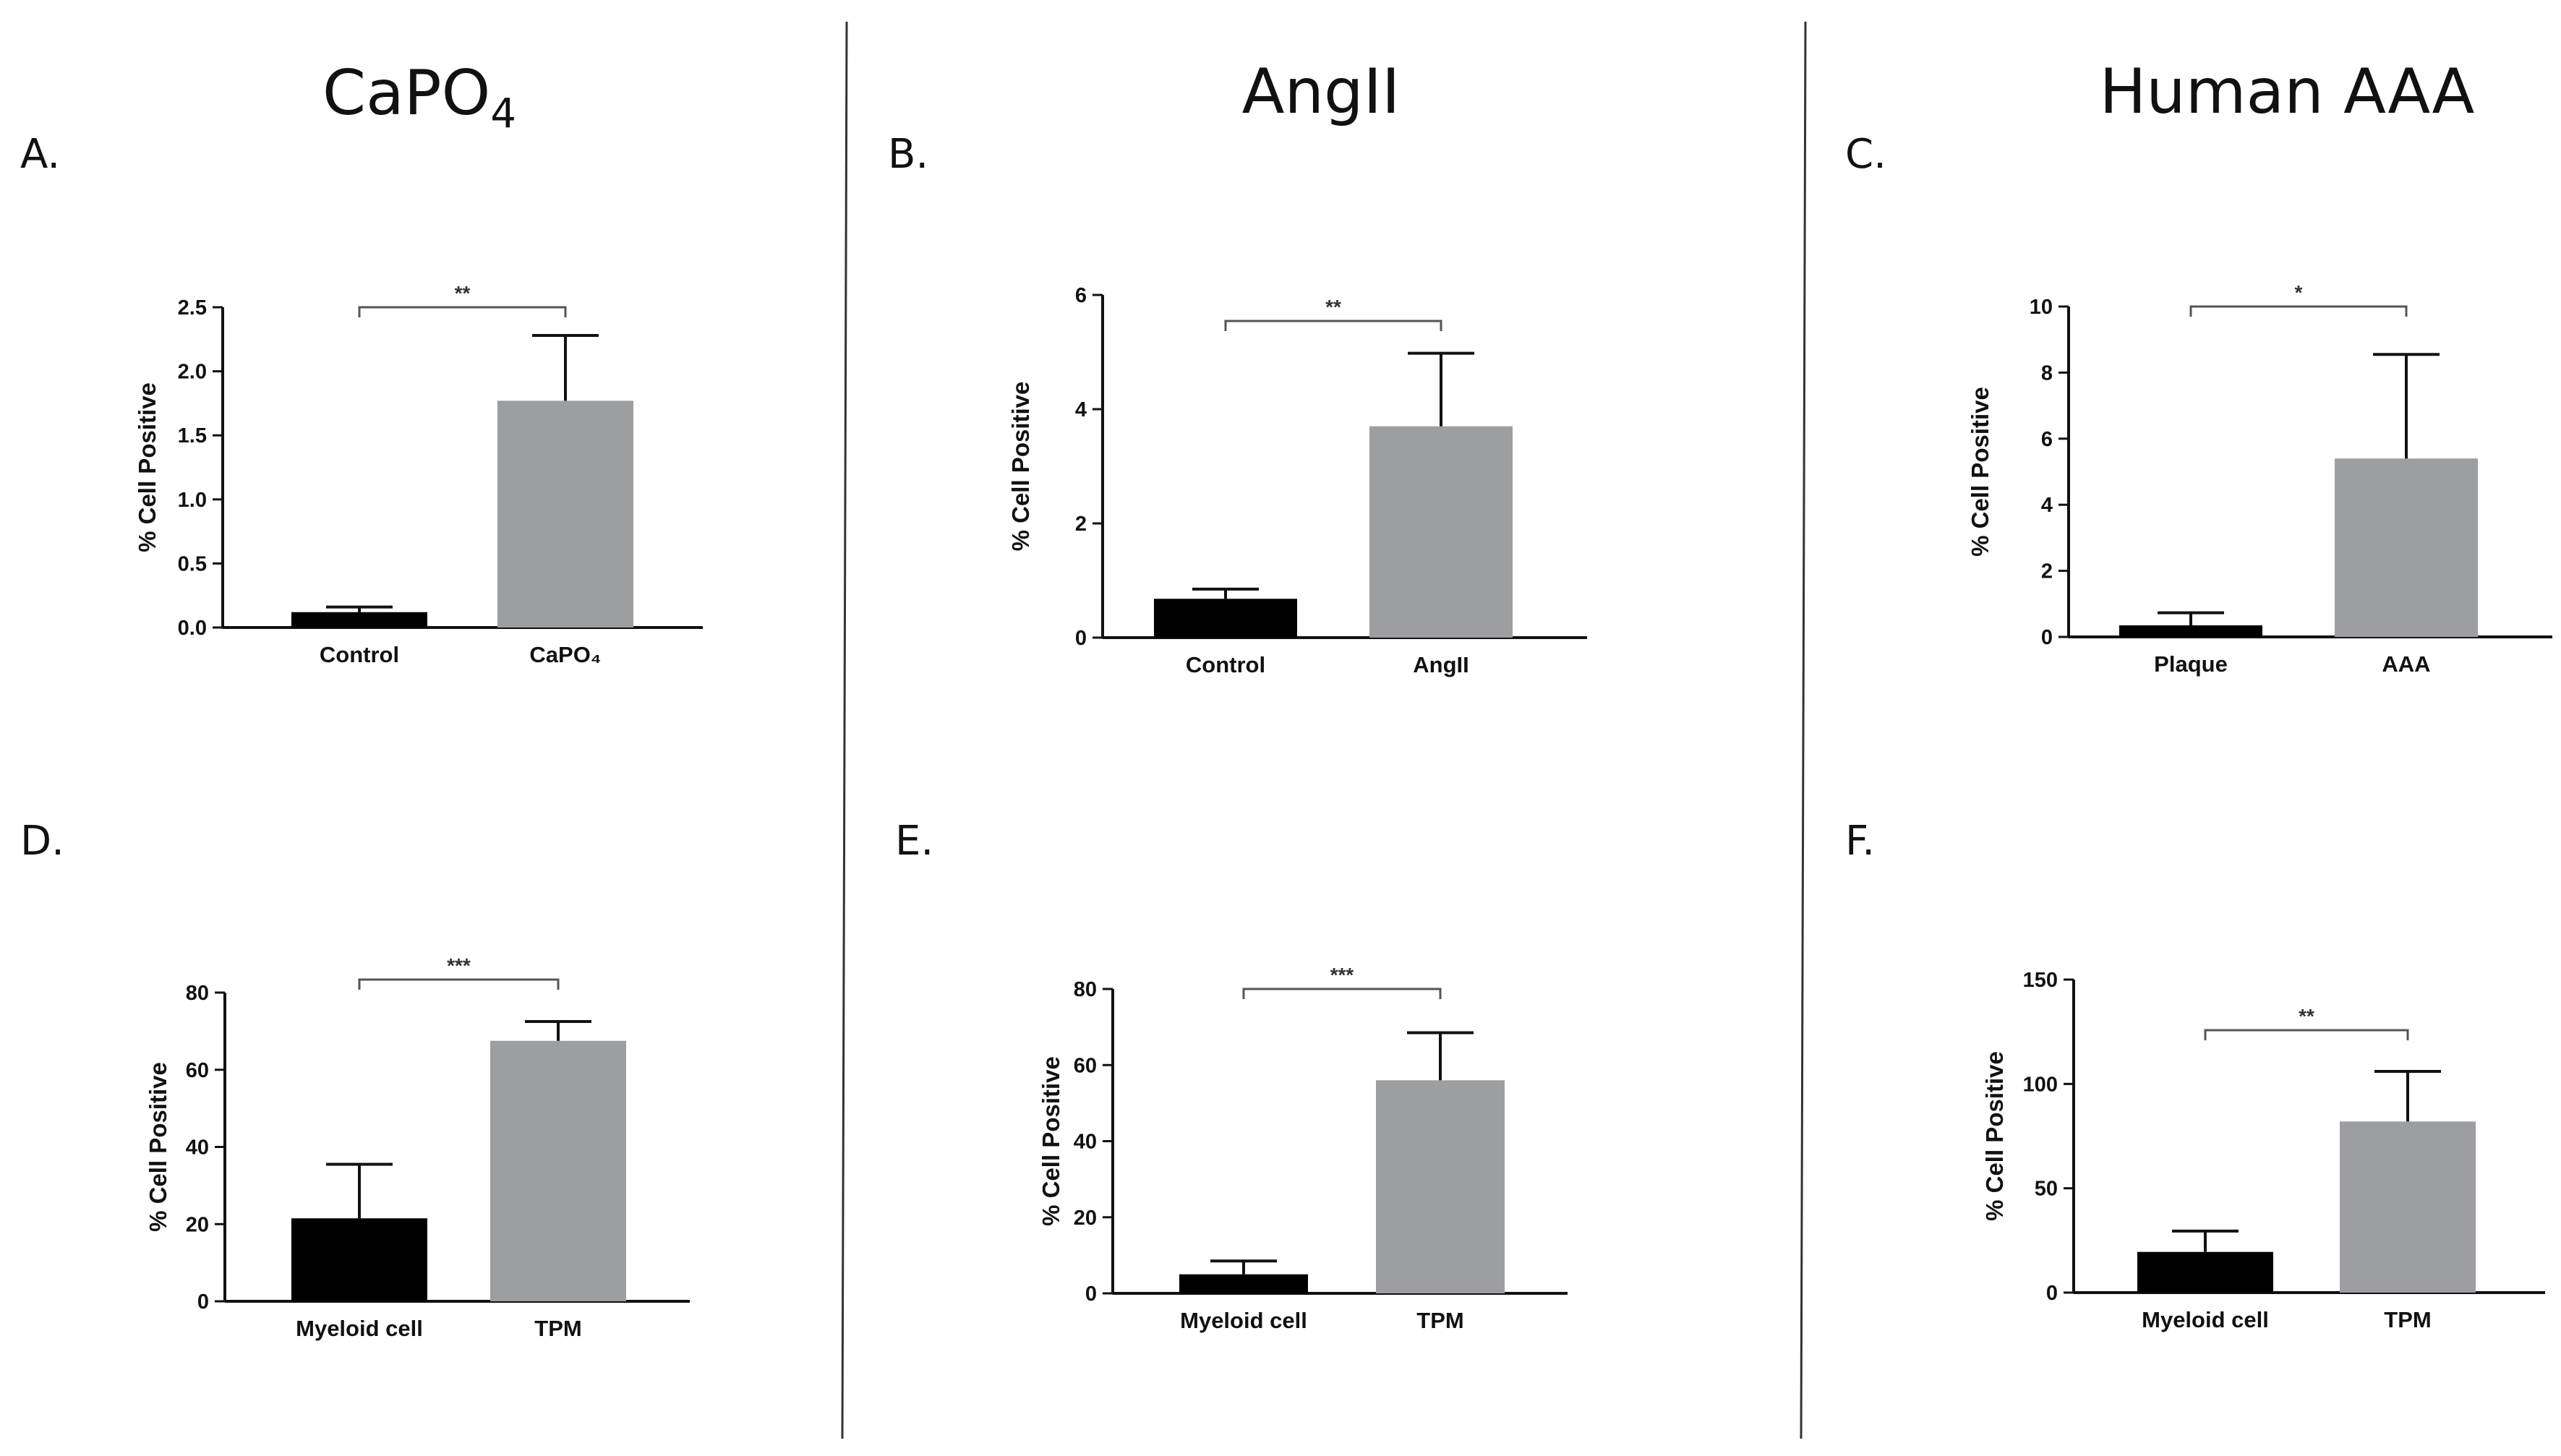 The height and width of the screenshot is (1456, 2561). Describe the element at coordinates (192, 435) in the screenshot. I see `y-tick-label: 1.5` at that location.